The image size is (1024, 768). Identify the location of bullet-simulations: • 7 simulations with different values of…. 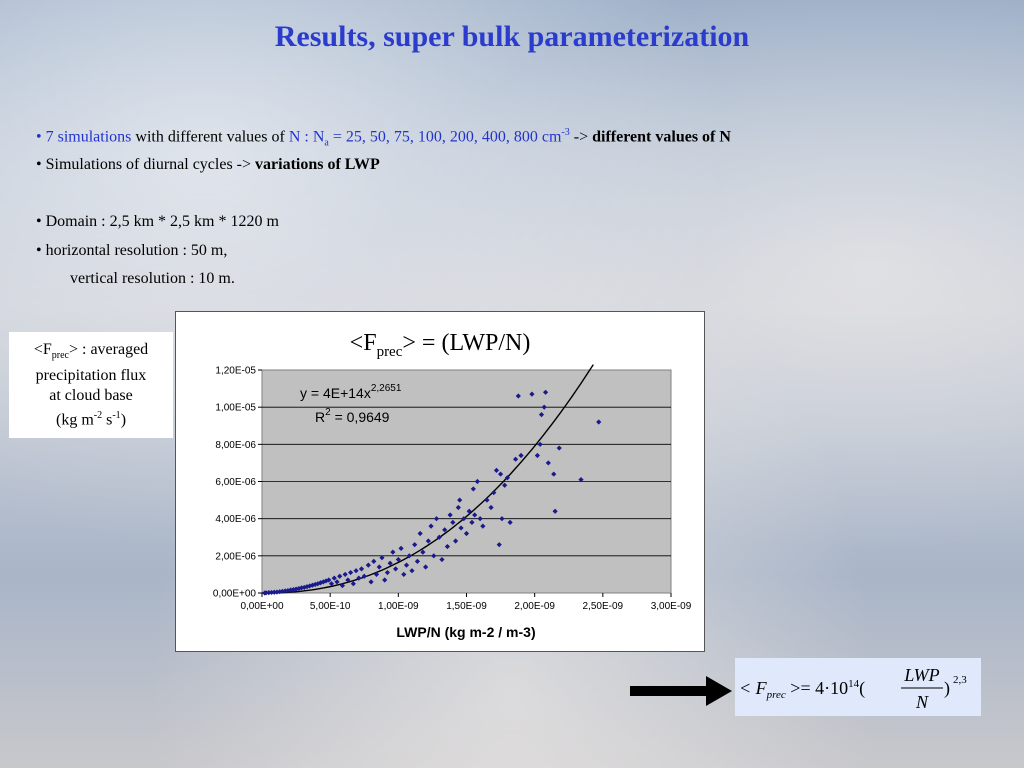
(383, 138).